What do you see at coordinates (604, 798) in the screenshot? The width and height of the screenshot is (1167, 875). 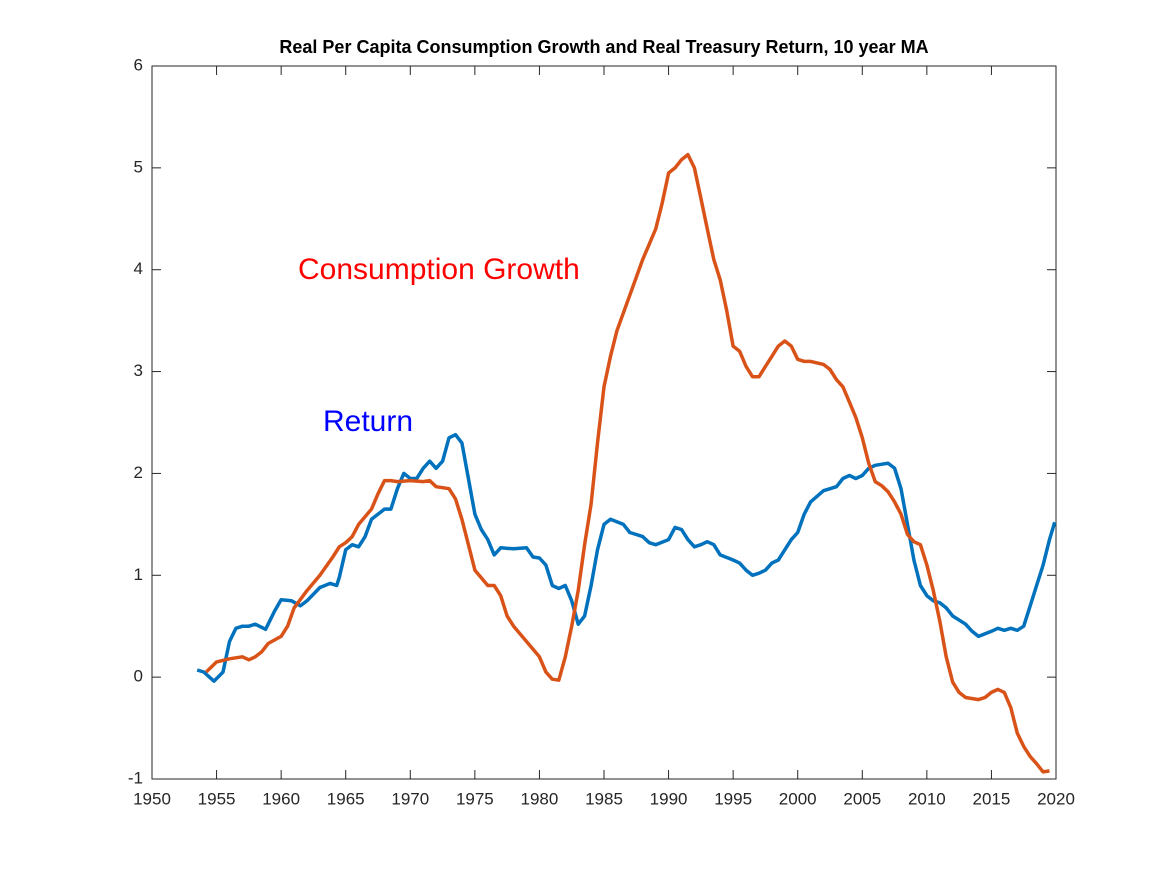 I see `x-tick-label: 1985` at bounding box center [604, 798].